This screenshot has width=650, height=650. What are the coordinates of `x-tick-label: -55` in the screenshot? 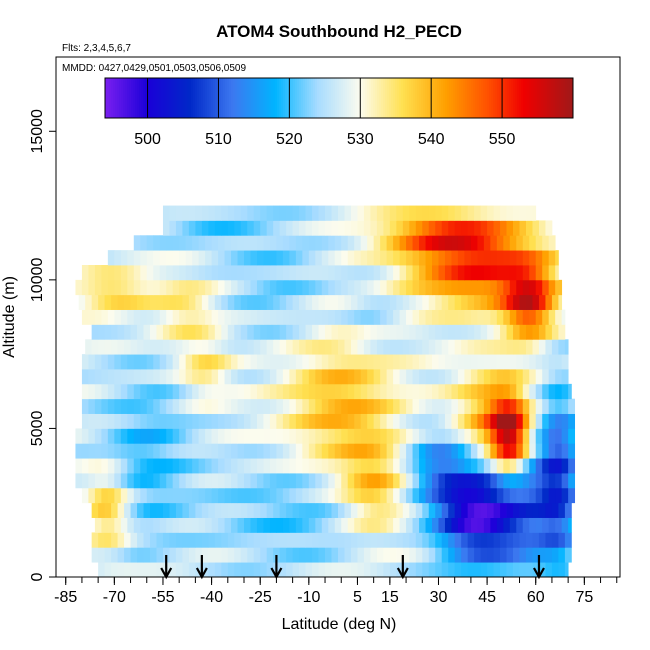 It's located at (162, 597).